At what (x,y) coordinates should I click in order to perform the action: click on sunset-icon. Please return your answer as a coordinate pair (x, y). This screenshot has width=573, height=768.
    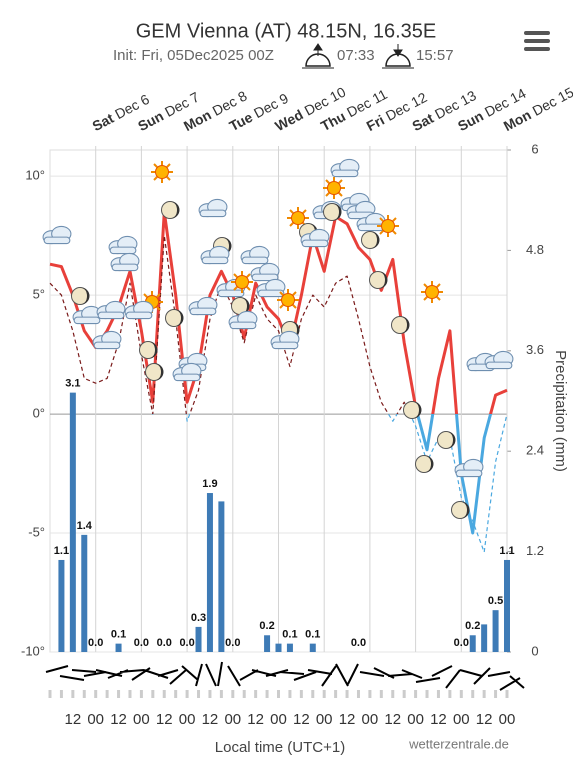
    Looking at the image, I should click on (398, 56).